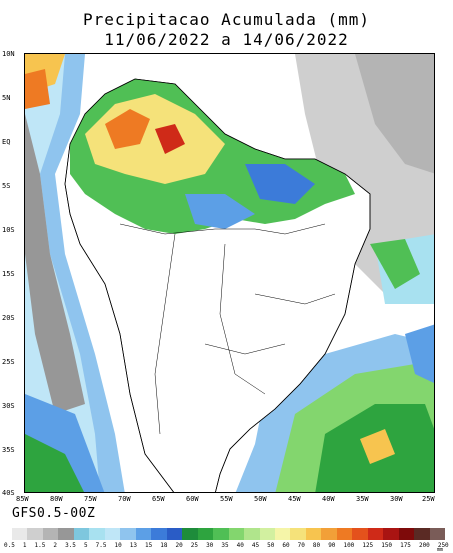 The height and width of the screenshot is (553, 453). What do you see at coordinates (226, 19) in the screenshot?
I see `map-title: Precipitacao Acumulada (mm)` at bounding box center [226, 19].